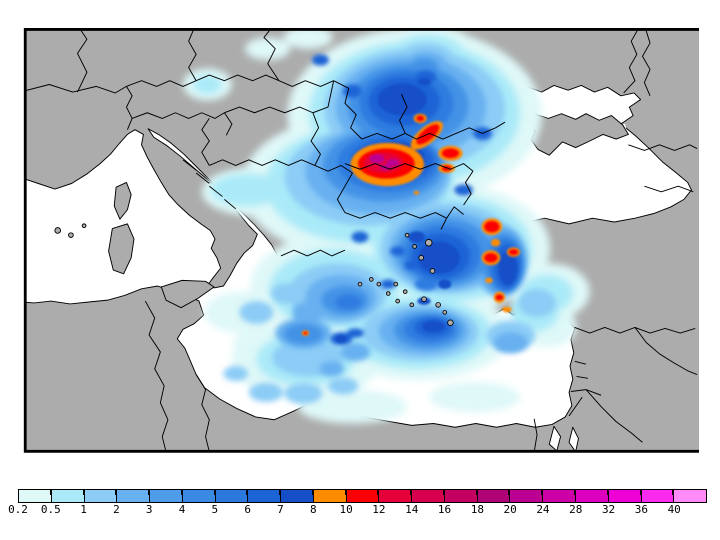 This screenshot has height=540, width=720. What do you see at coordinates (608, 509) in the screenshot?
I see `colorbar-tick-label: 32` at bounding box center [608, 509].